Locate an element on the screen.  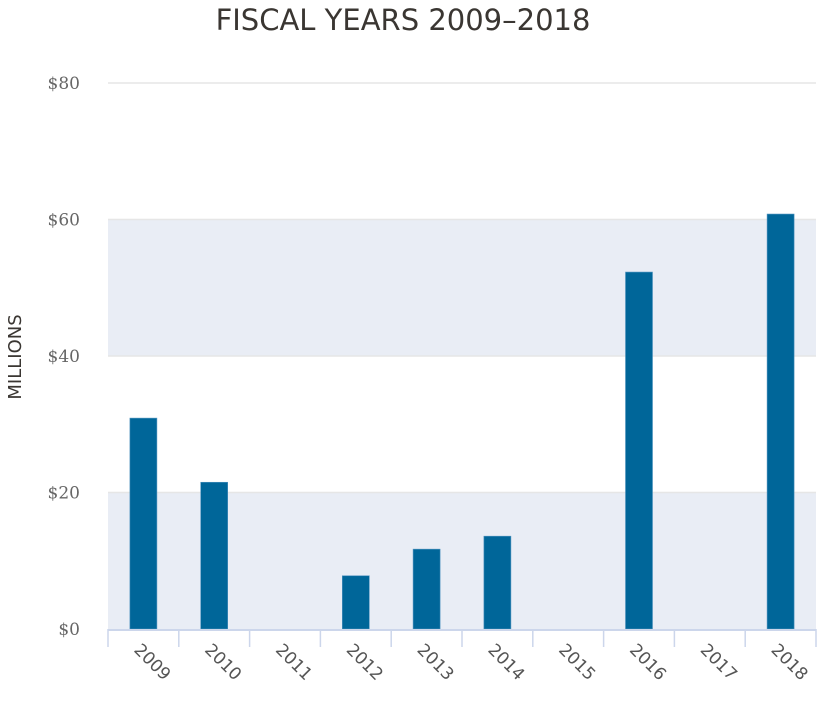
y-axis-ticks: $0 $20 $40 $60 $80 is located at coordinates (64, 357).